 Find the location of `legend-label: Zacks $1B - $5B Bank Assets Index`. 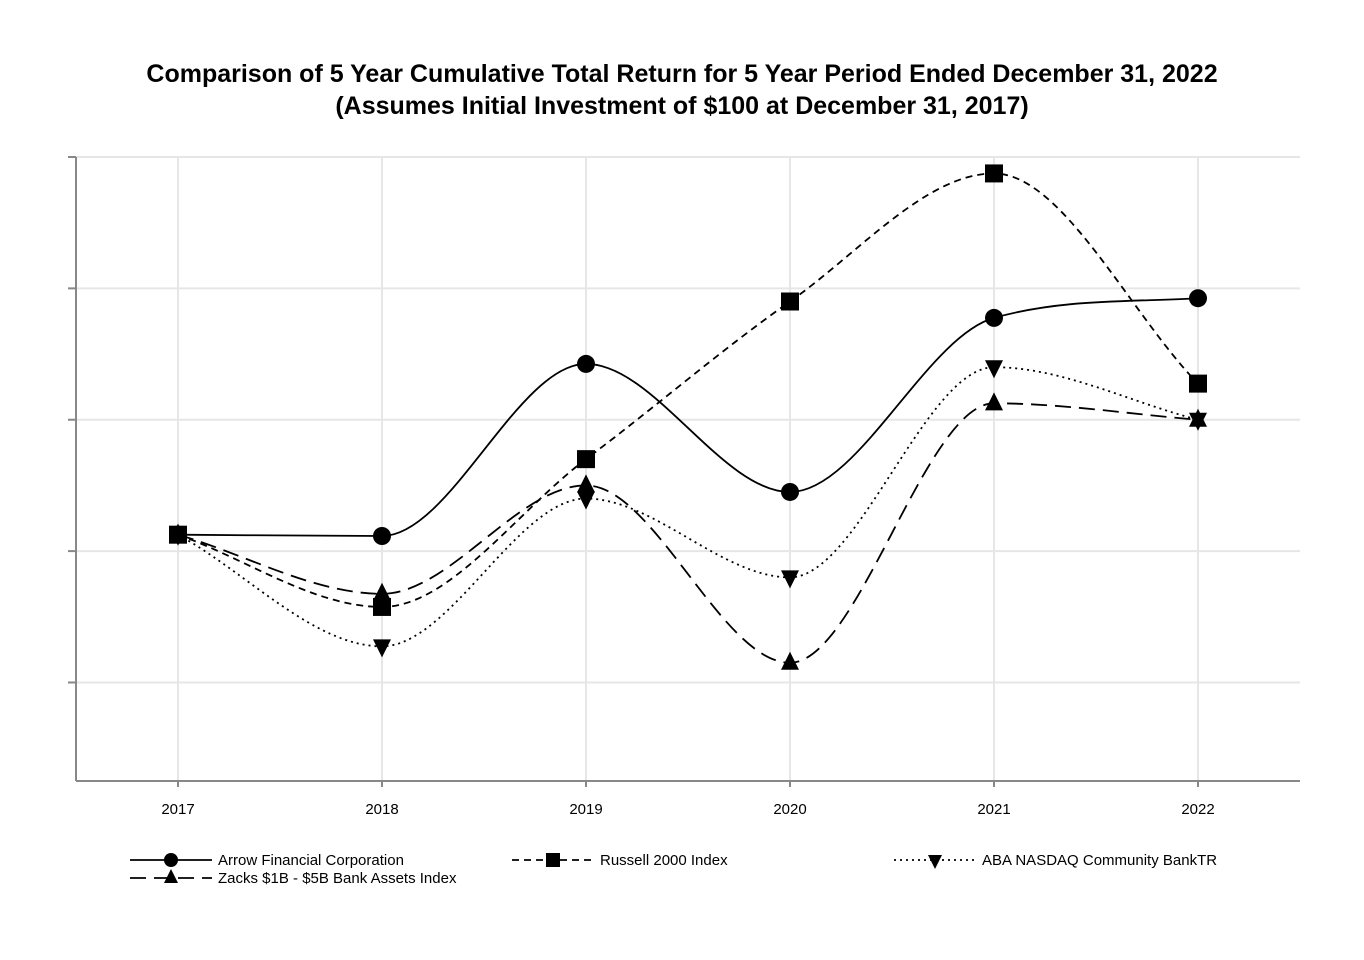

legend-label: Zacks $1B - $5B Bank Assets Index is located at coordinates (337, 878).